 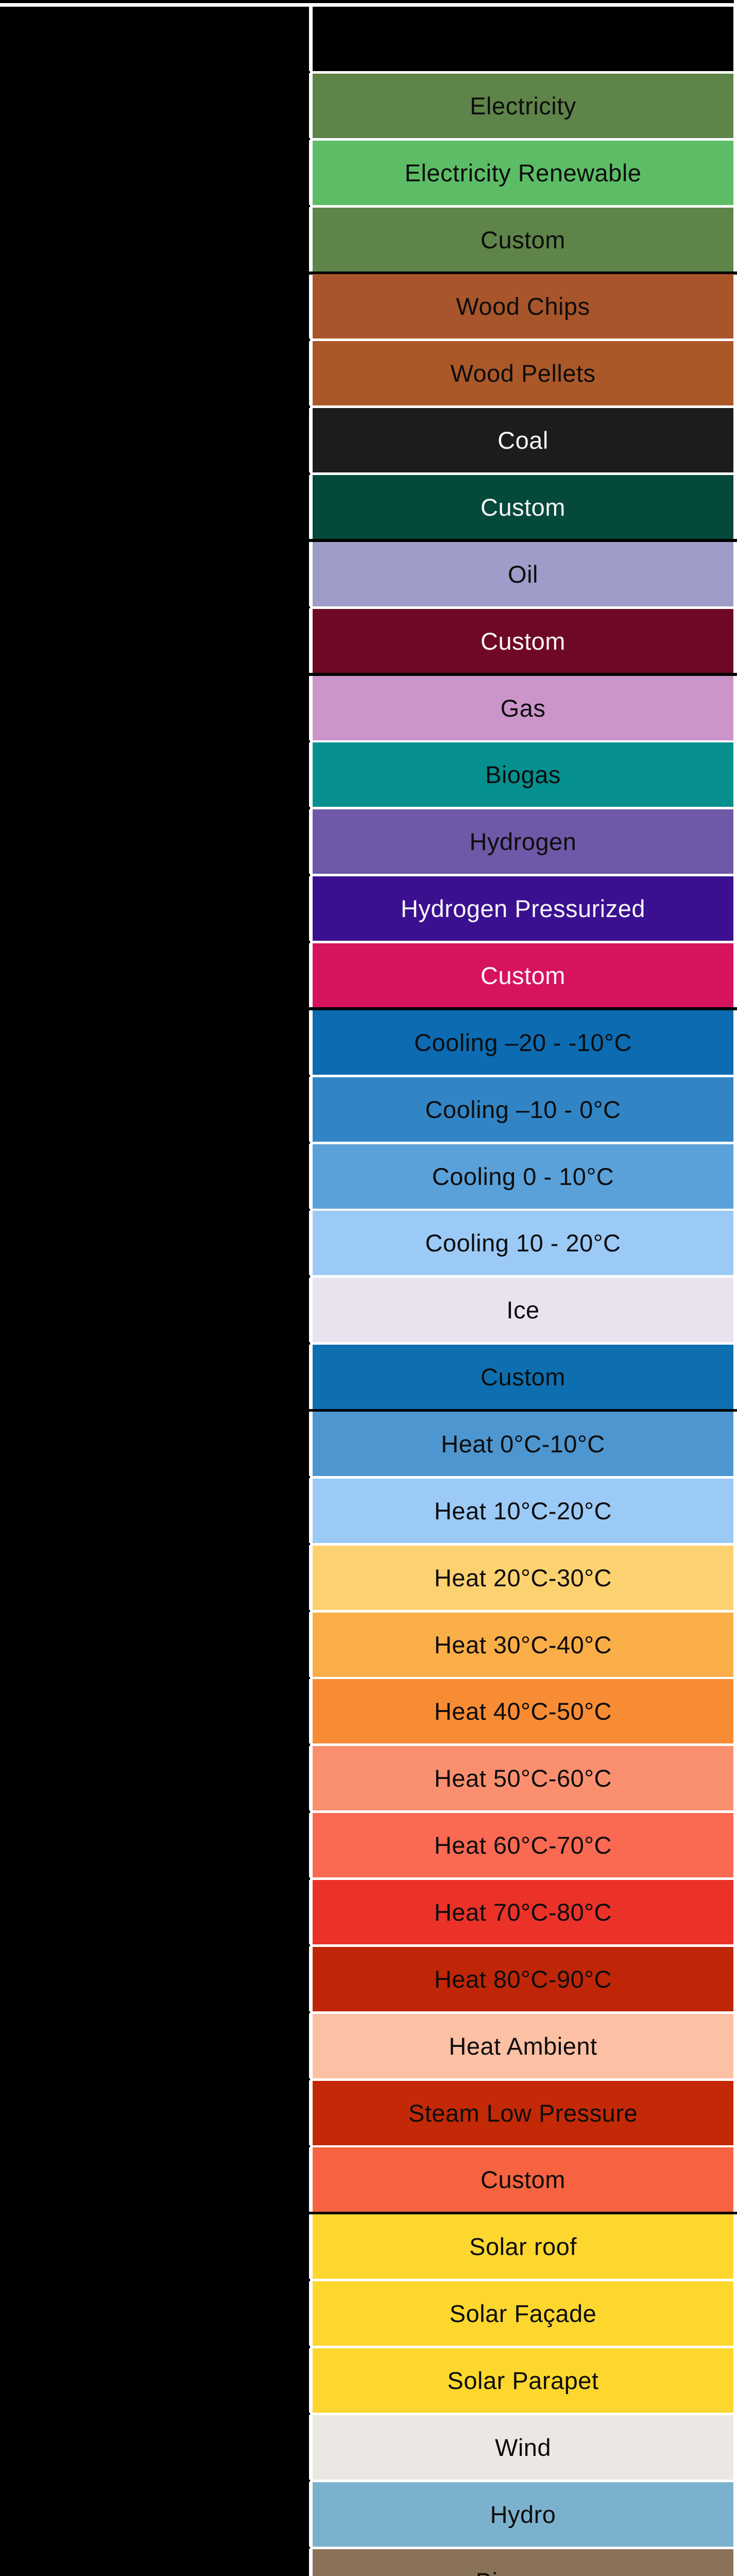 I want to click on carrier-row-cooling-10-20-c: Cooling 10 - 20°C, so click(x=523, y=1243).